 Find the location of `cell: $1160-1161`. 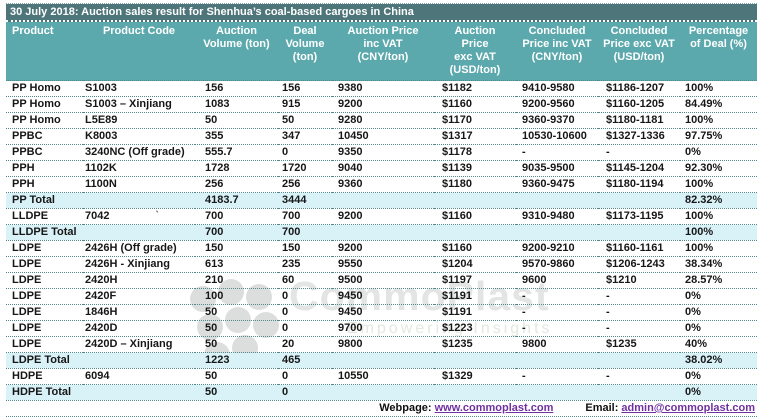

cell: $1160-1161 is located at coordinates (639, 248).